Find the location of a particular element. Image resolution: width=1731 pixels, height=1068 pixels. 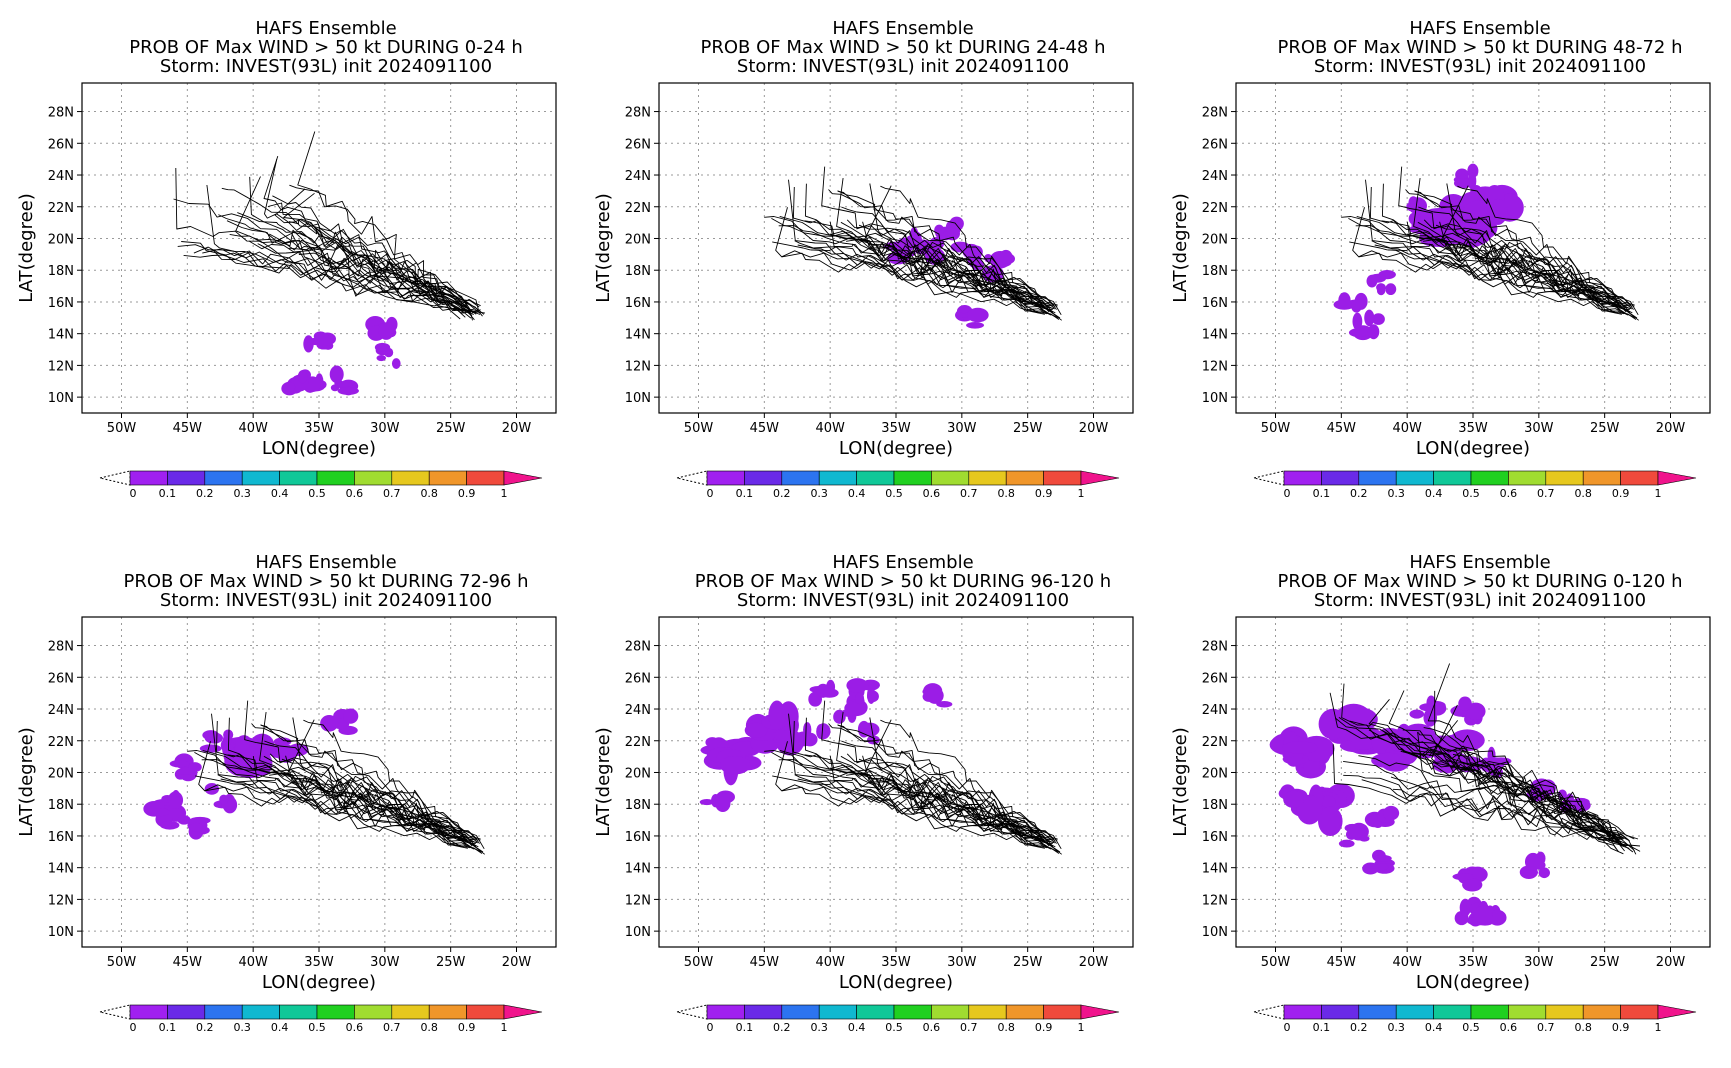

colorbar-label: 0.7 is located at coordinates (1546, 1027).